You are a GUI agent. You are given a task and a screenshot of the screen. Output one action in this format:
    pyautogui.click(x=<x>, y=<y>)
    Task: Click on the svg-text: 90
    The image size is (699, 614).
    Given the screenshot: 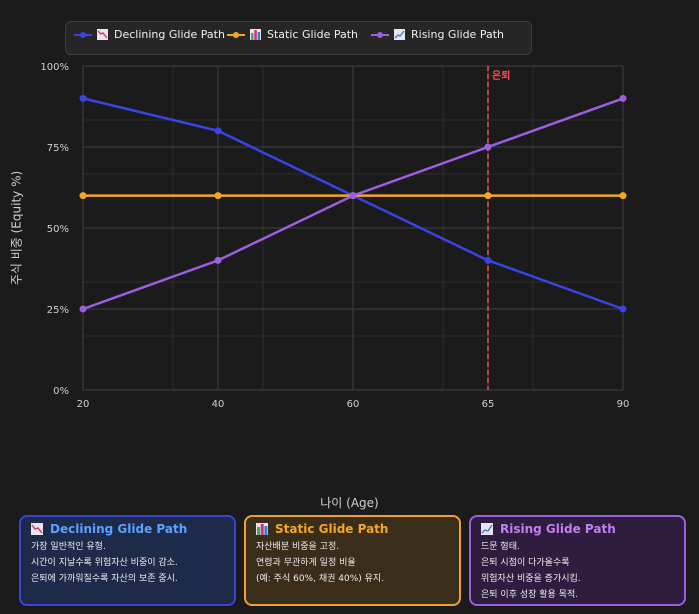 What is the action you would take?
    pyautogui.click(x=623, y=404)
    